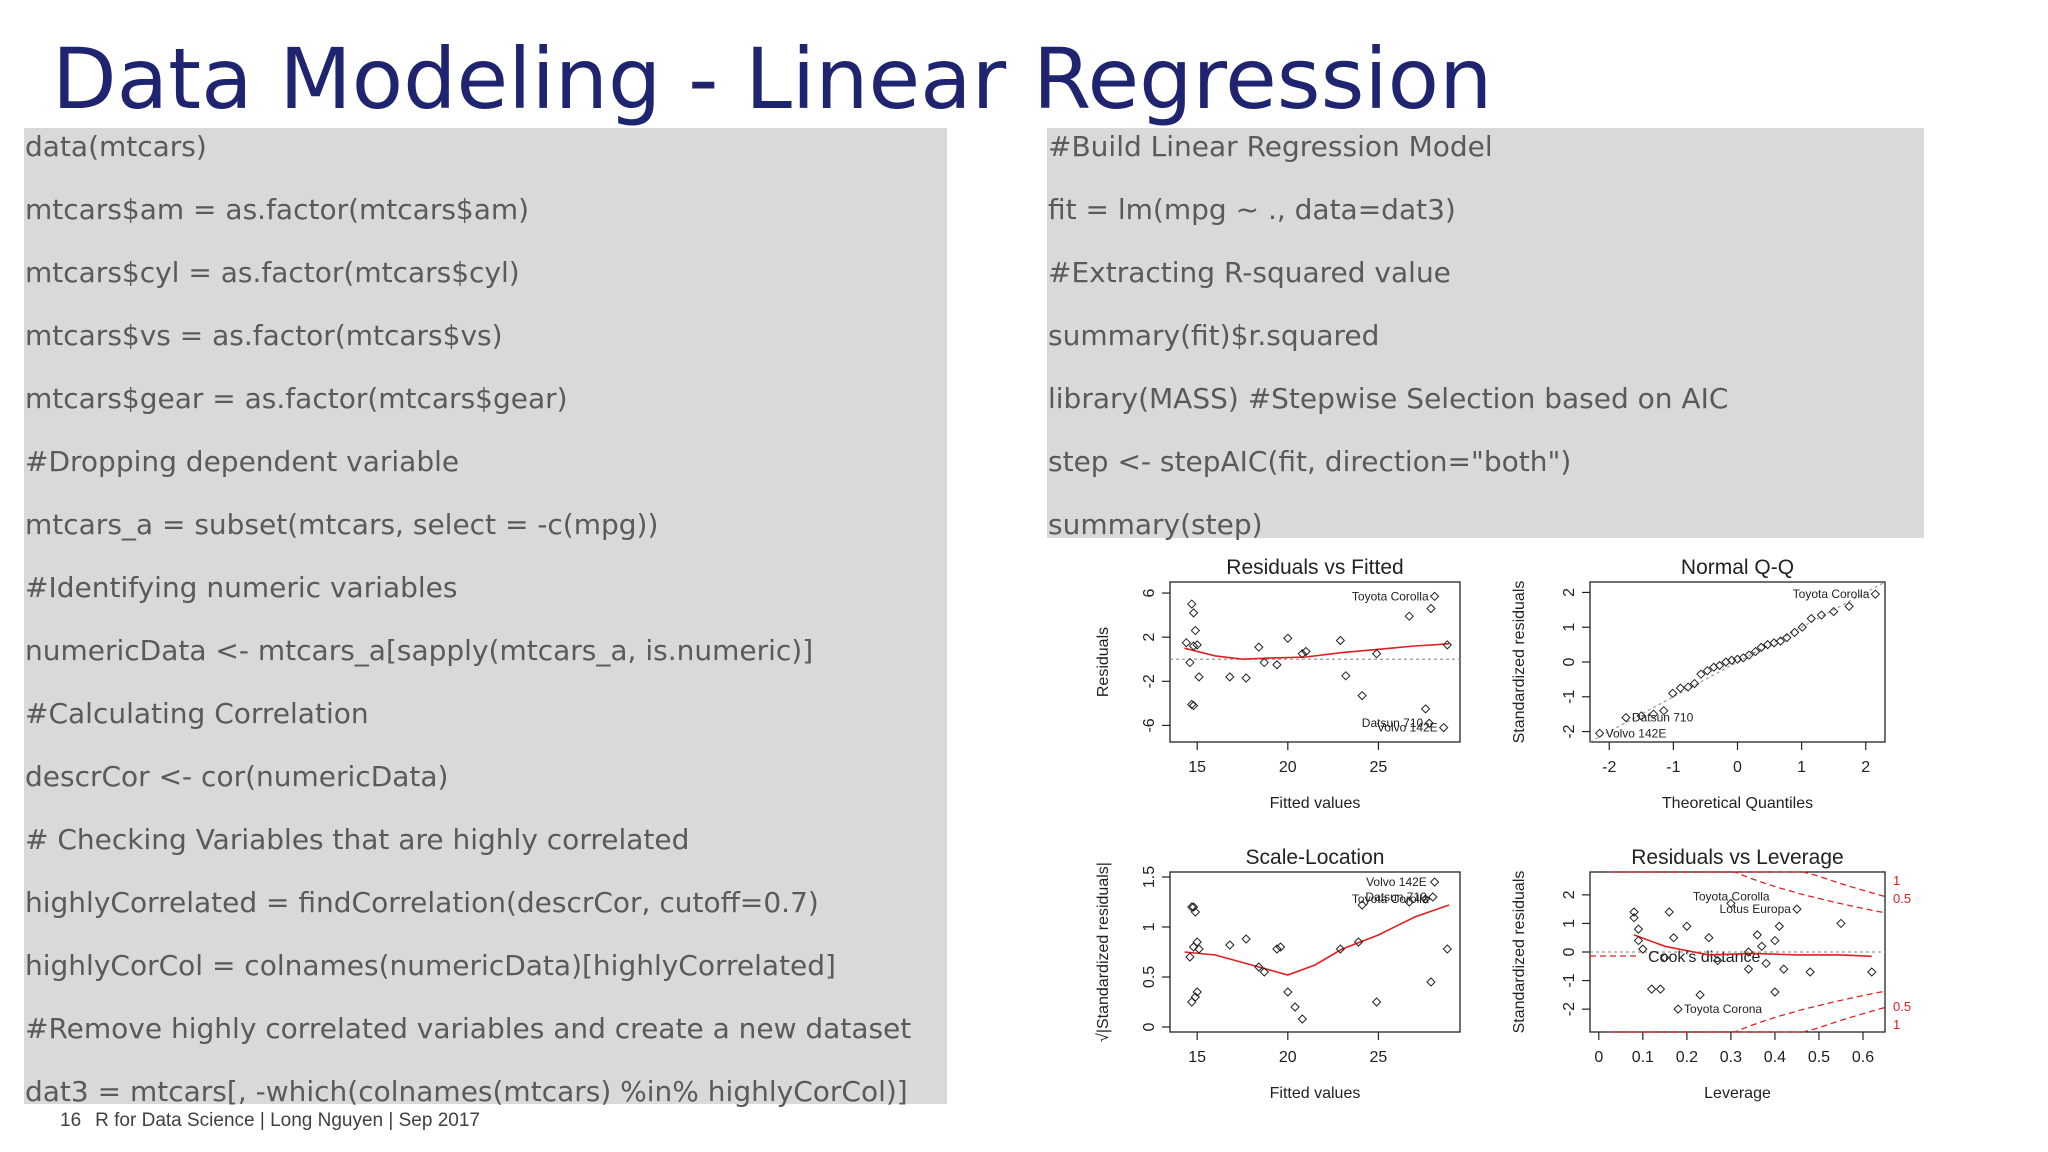  Describe the element at coordinates (1737, 803) in the screenshot. I see `x-axis-label: Theoretical Quantiles` at that location.